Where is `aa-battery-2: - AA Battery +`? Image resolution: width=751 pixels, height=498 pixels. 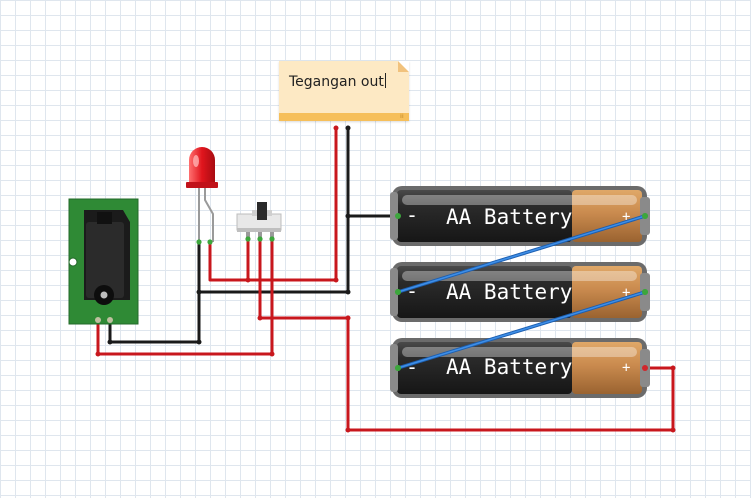
aa-battery-2: - AA Battery + is located at coordinates (520, 292).